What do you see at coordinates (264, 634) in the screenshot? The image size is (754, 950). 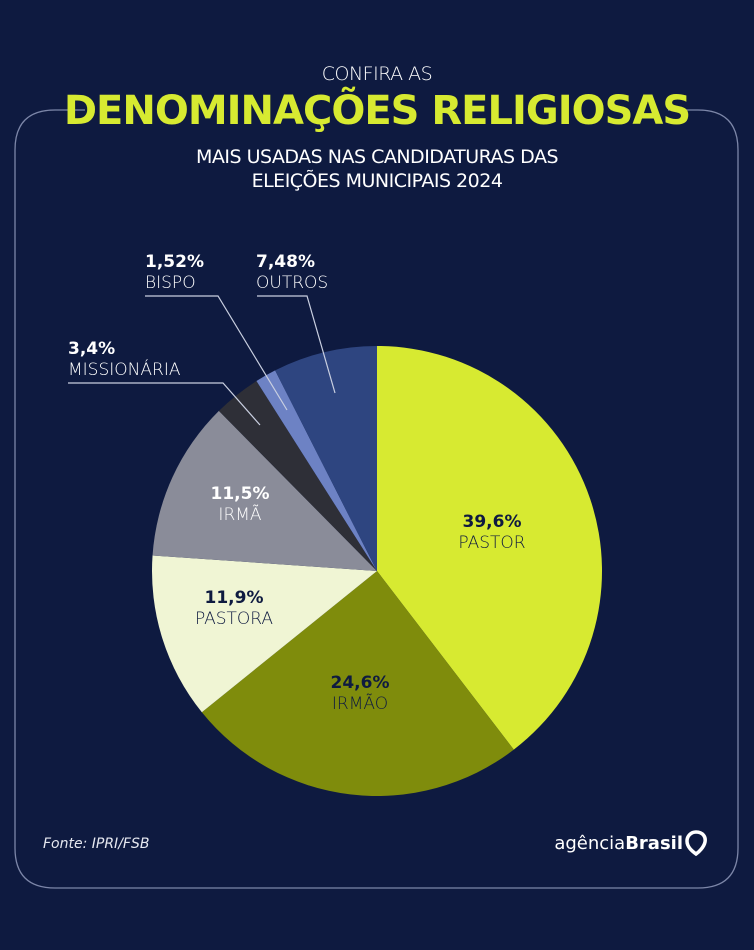 I see `slice-pastora` at bounding box center [264, 634].